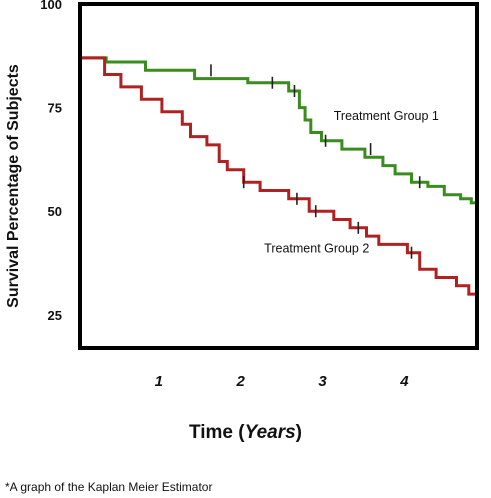 The image size is (491, 498). What do you see at coordinates (159, 381) in the screenshot?
I see `x-tick-label: 1` at bounding box center [159, 381].